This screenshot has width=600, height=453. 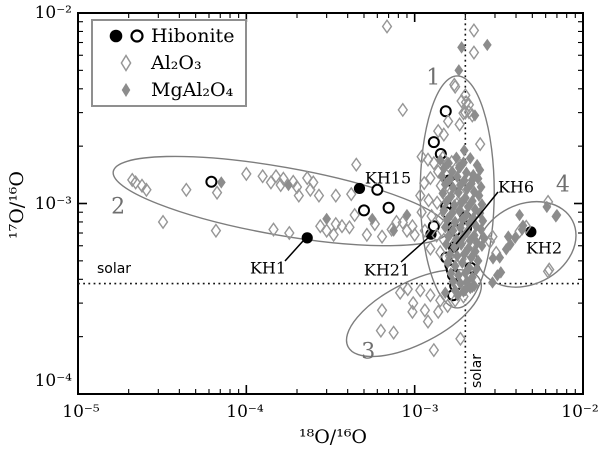 What do you see at coordinates (193, 36) in the screenshot?
I see `legend-label-hibonite: Hibonite` at bounding box center [193, 36].